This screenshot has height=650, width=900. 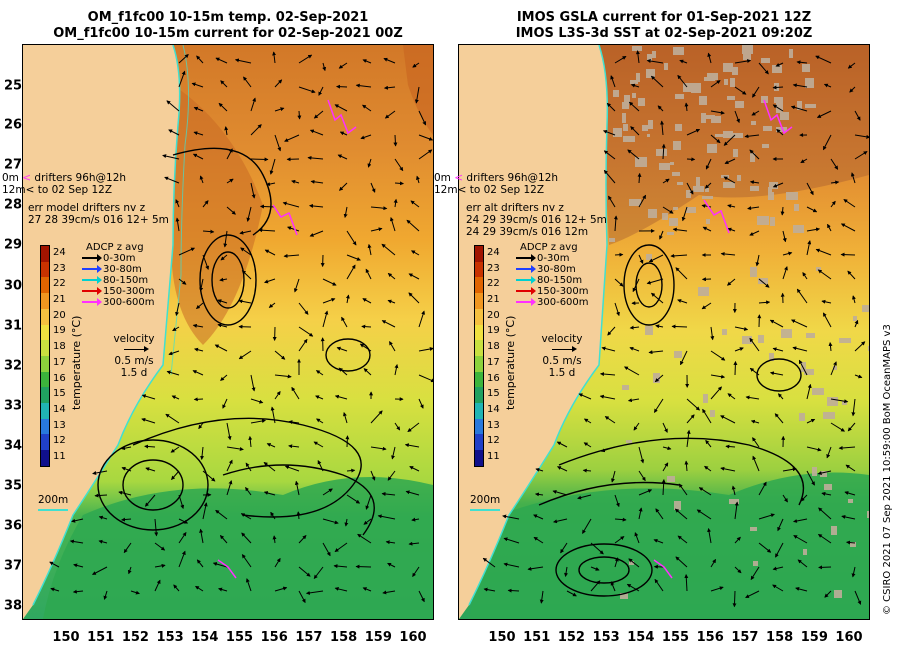 I want to click on colorbar-tick: 17, so click(x=493, y=362).